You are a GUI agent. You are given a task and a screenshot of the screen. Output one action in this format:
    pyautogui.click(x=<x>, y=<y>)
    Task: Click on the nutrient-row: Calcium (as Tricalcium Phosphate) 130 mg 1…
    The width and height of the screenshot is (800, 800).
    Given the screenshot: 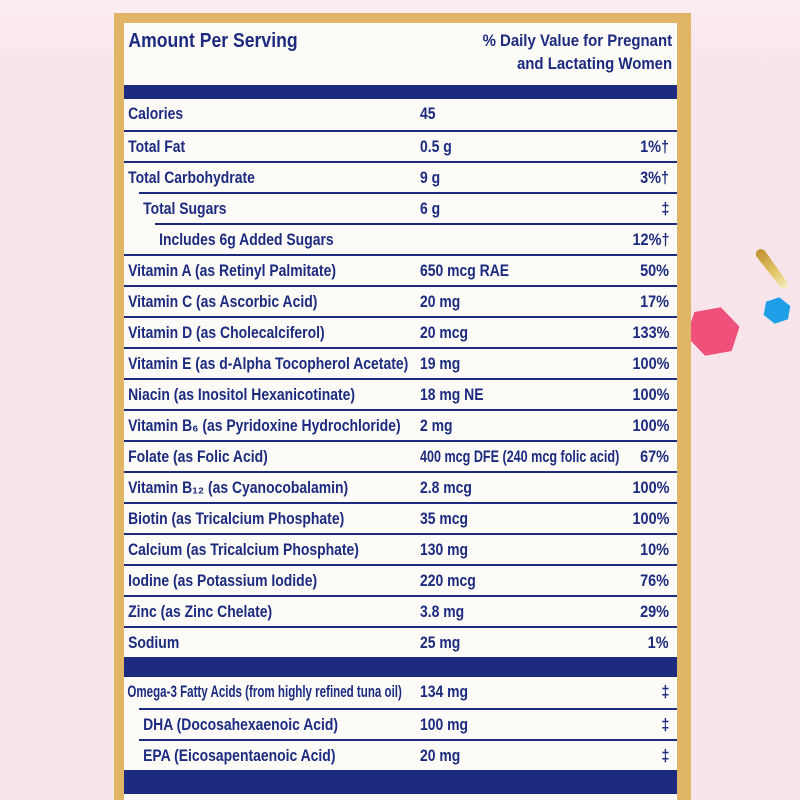 What is the action you would take?
    pyautogui.click(x=400, y=548)
    